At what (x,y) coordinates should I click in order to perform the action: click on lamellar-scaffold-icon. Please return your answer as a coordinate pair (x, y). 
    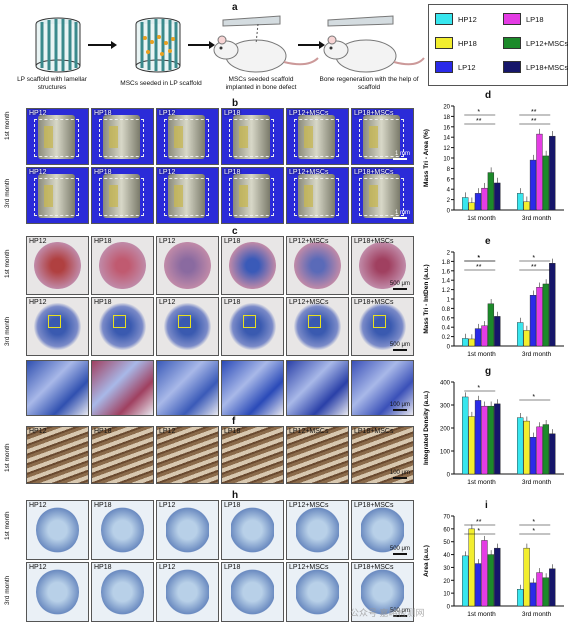
    Looking at the image, I should click on (58, 45).